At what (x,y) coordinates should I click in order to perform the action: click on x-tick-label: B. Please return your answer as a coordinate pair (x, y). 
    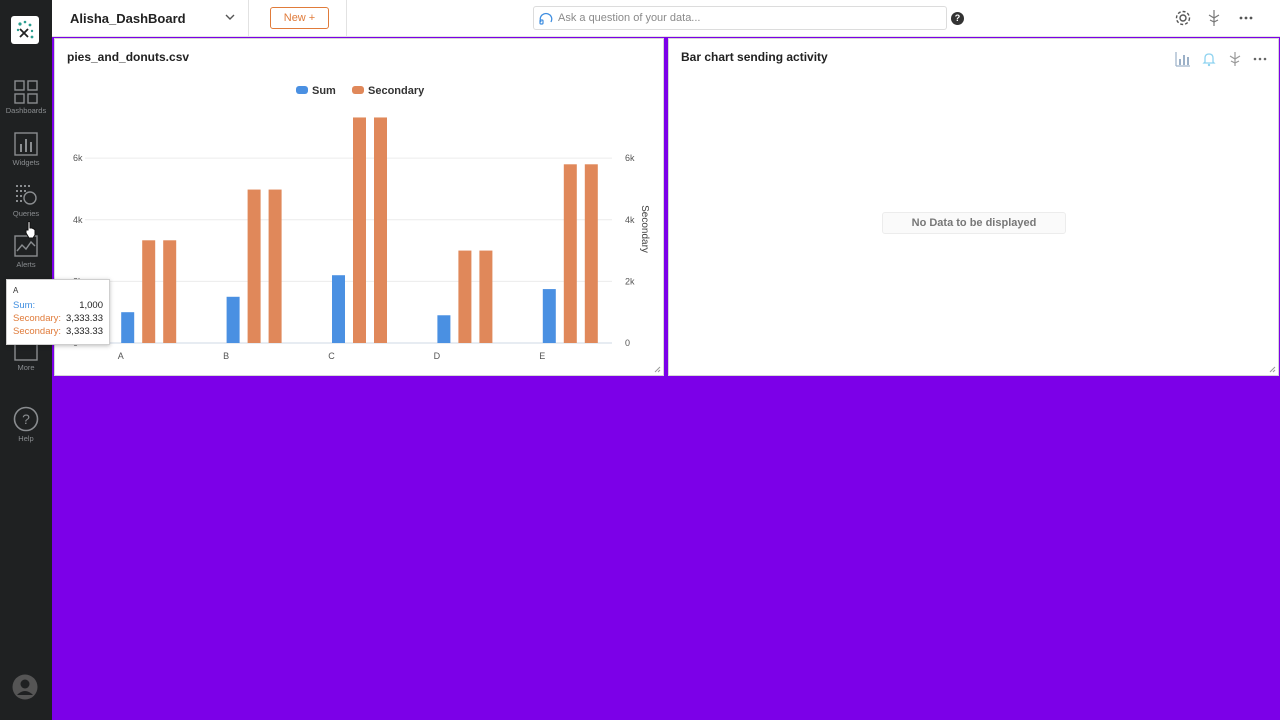
    Looking at the image, I should click on (226, 356).